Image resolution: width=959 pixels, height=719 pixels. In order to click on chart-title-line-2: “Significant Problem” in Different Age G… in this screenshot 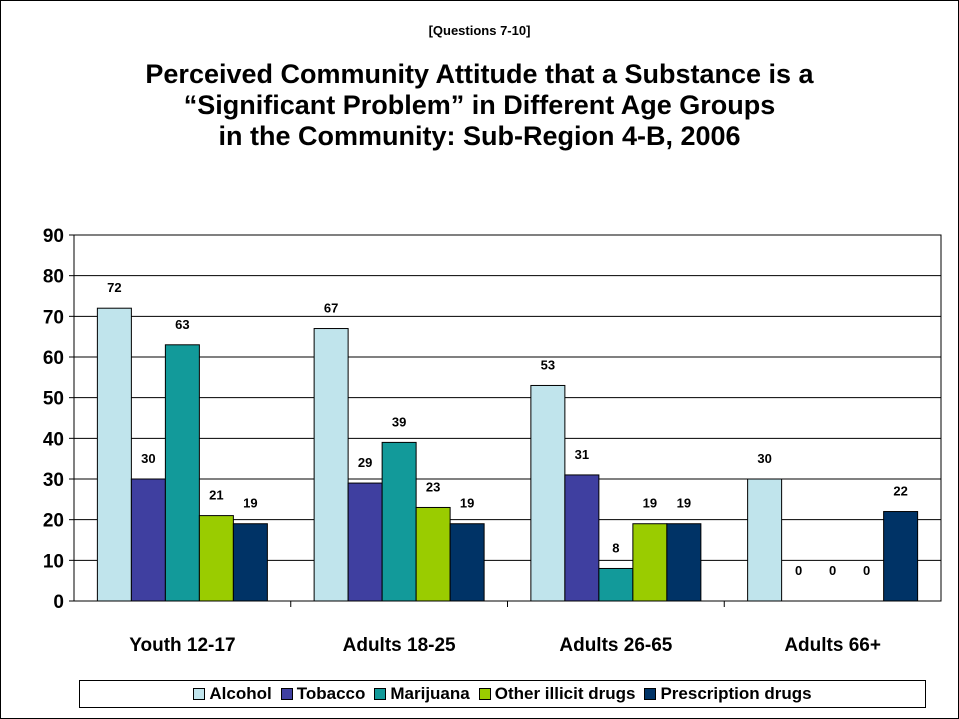, I will do `click(479, 105)`.